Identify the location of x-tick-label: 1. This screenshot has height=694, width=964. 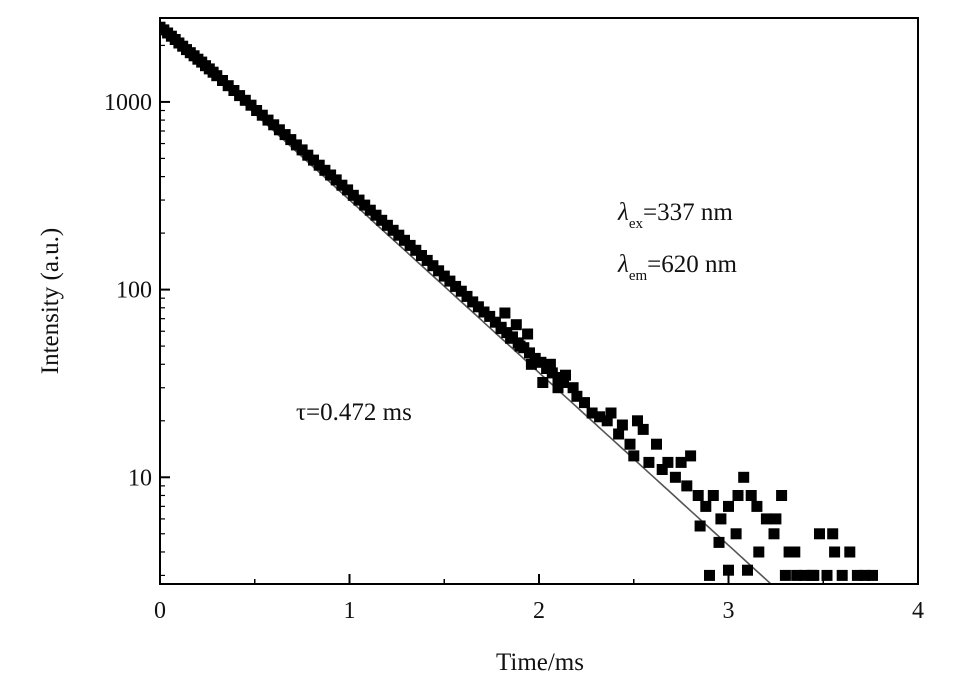
(350, 611).